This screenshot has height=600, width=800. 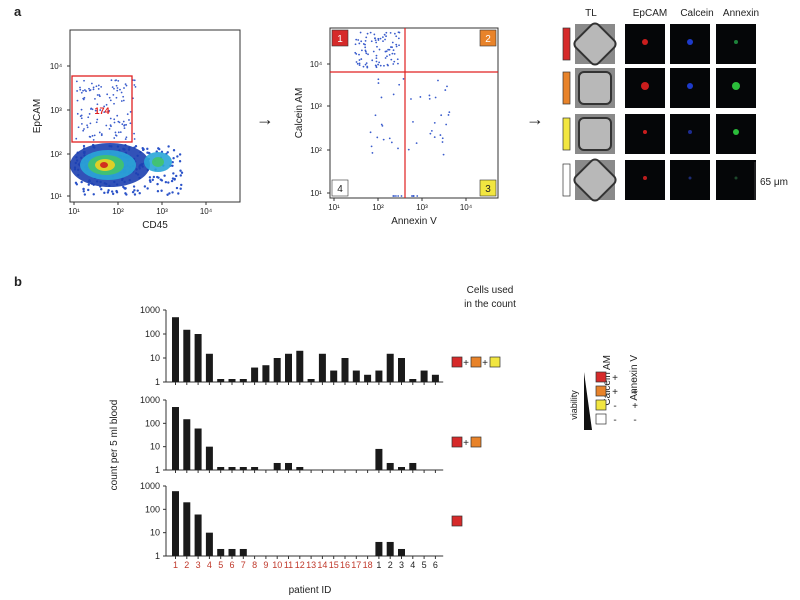 What do you see at coordinates (209, 565) in the screenshot?
I see `patient-id-label: 4` at bounding box center [209, 565].